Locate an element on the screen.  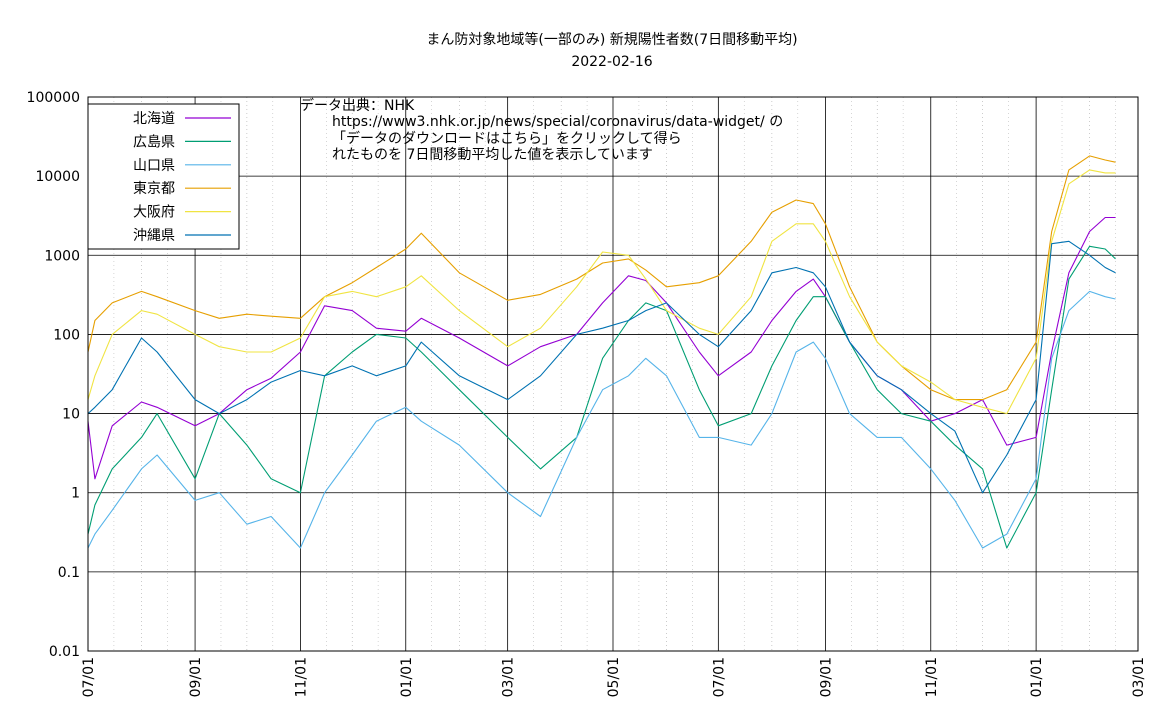
legend-label: 北海道 is located at coordinates (154, 119).